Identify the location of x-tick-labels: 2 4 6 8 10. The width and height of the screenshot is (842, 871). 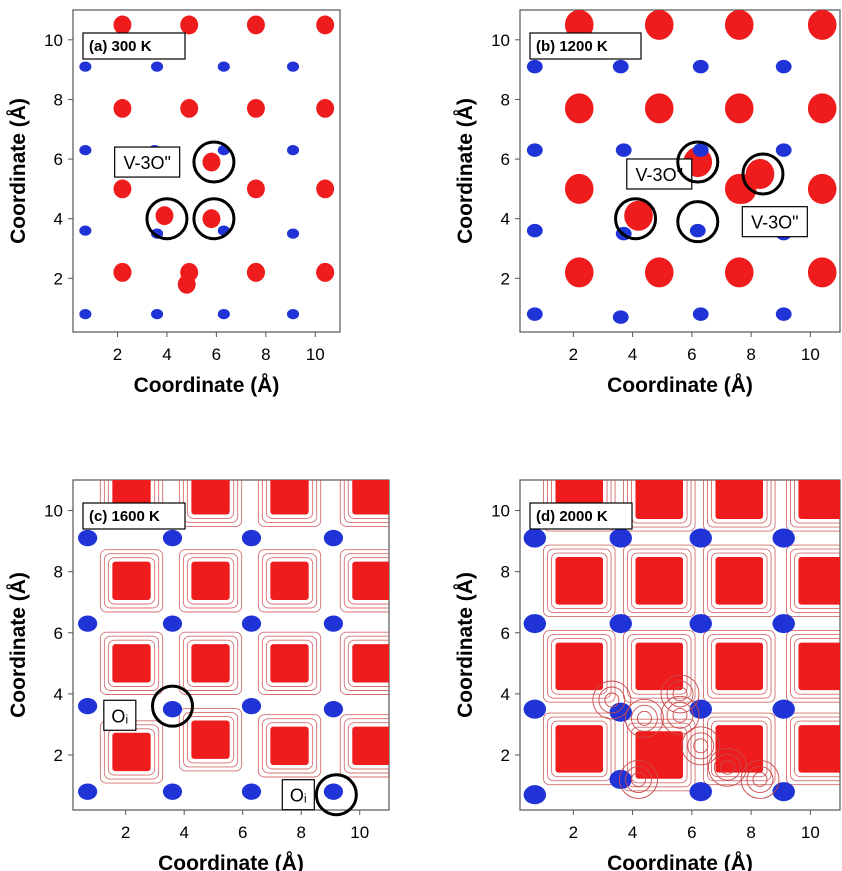
(219, 354).